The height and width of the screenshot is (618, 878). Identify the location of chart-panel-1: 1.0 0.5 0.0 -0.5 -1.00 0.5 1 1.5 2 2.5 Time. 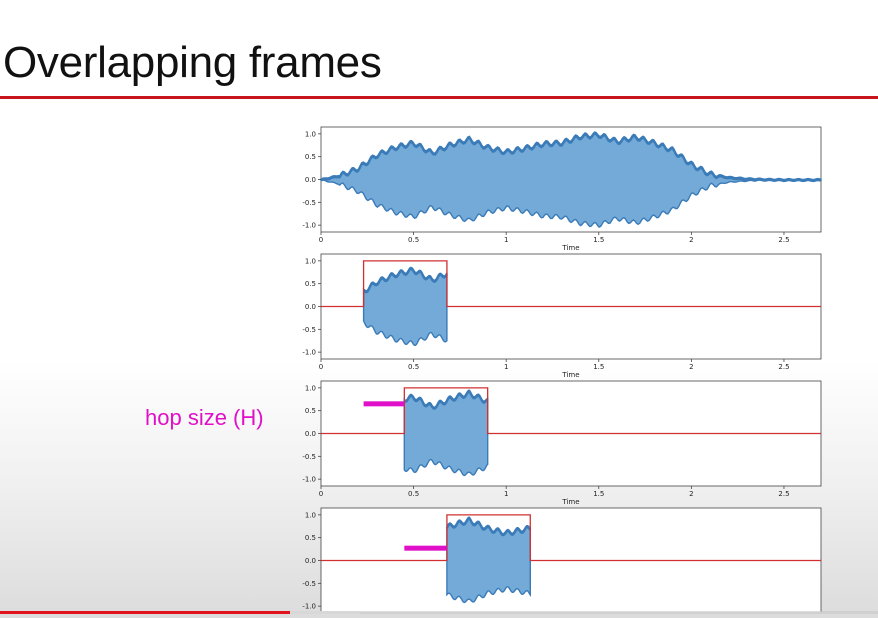
(562, 189).